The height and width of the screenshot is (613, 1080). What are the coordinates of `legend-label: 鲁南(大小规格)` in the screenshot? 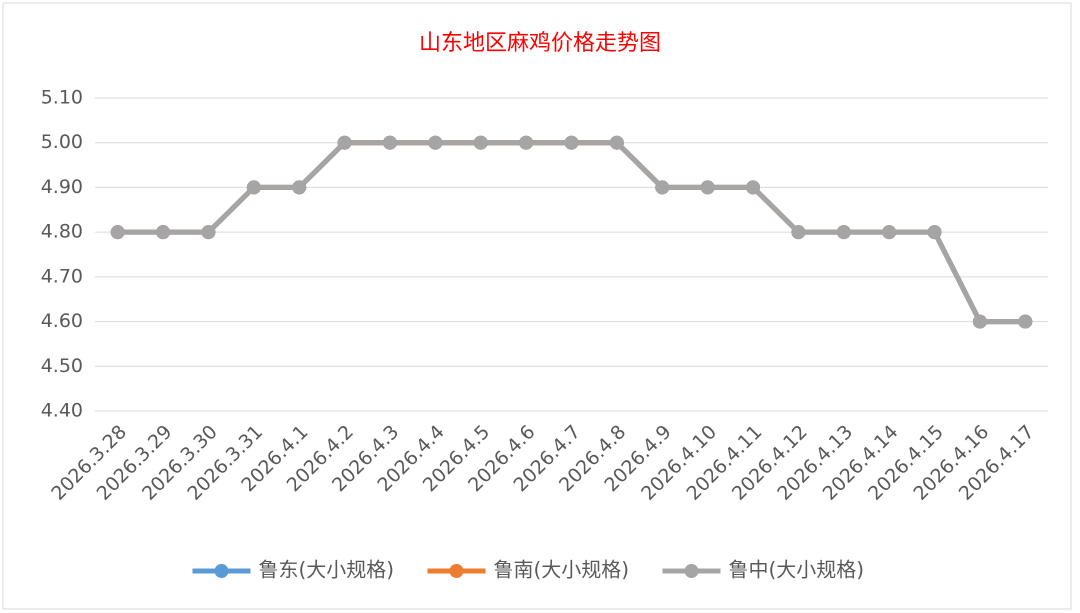 It's located at (562, 570).